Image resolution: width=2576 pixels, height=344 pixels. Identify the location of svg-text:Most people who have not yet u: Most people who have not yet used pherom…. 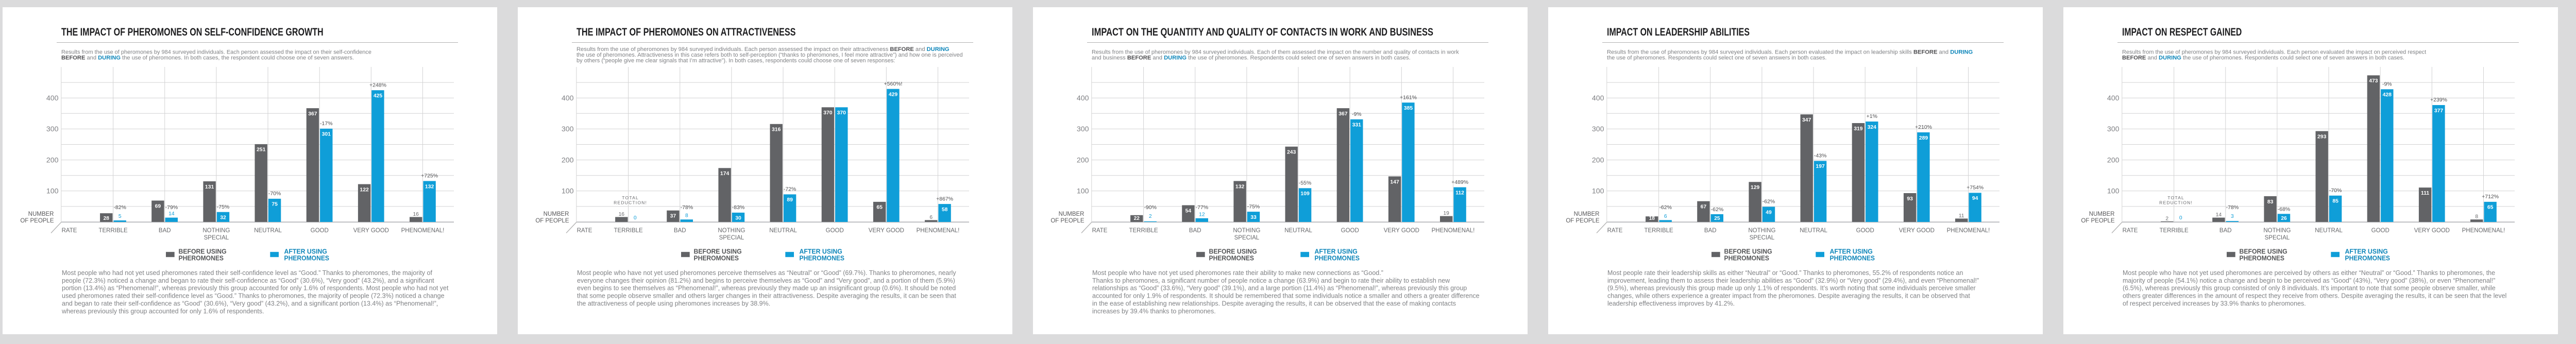
(766, 273).